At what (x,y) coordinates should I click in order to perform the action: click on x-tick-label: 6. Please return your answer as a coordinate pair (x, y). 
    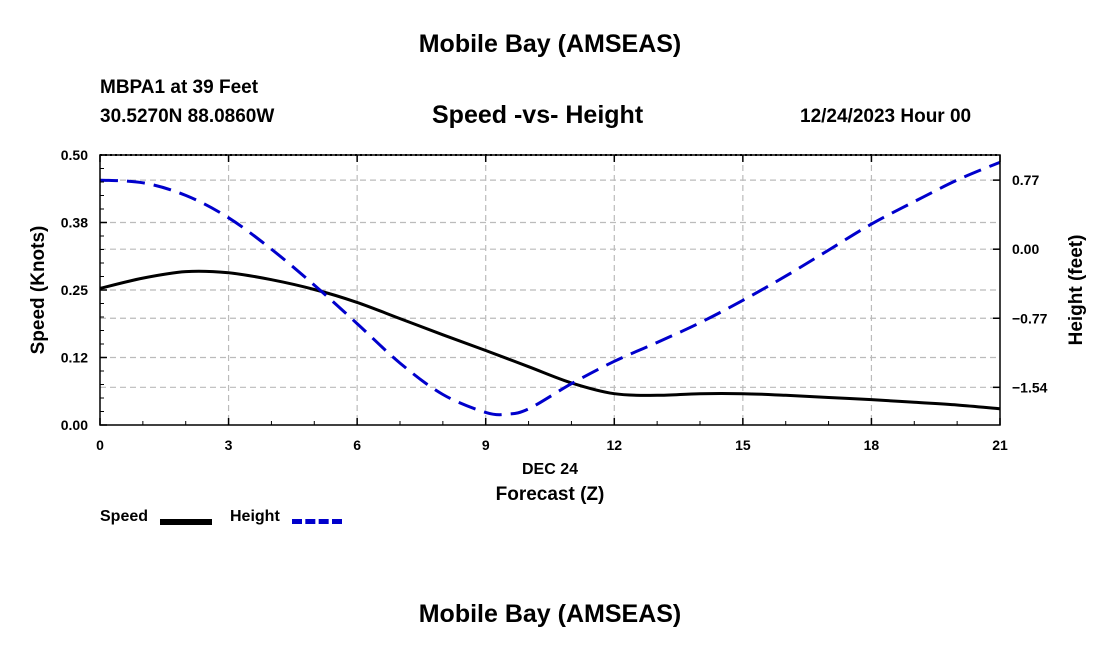
    Looking at the image, I should click on (357, 445).